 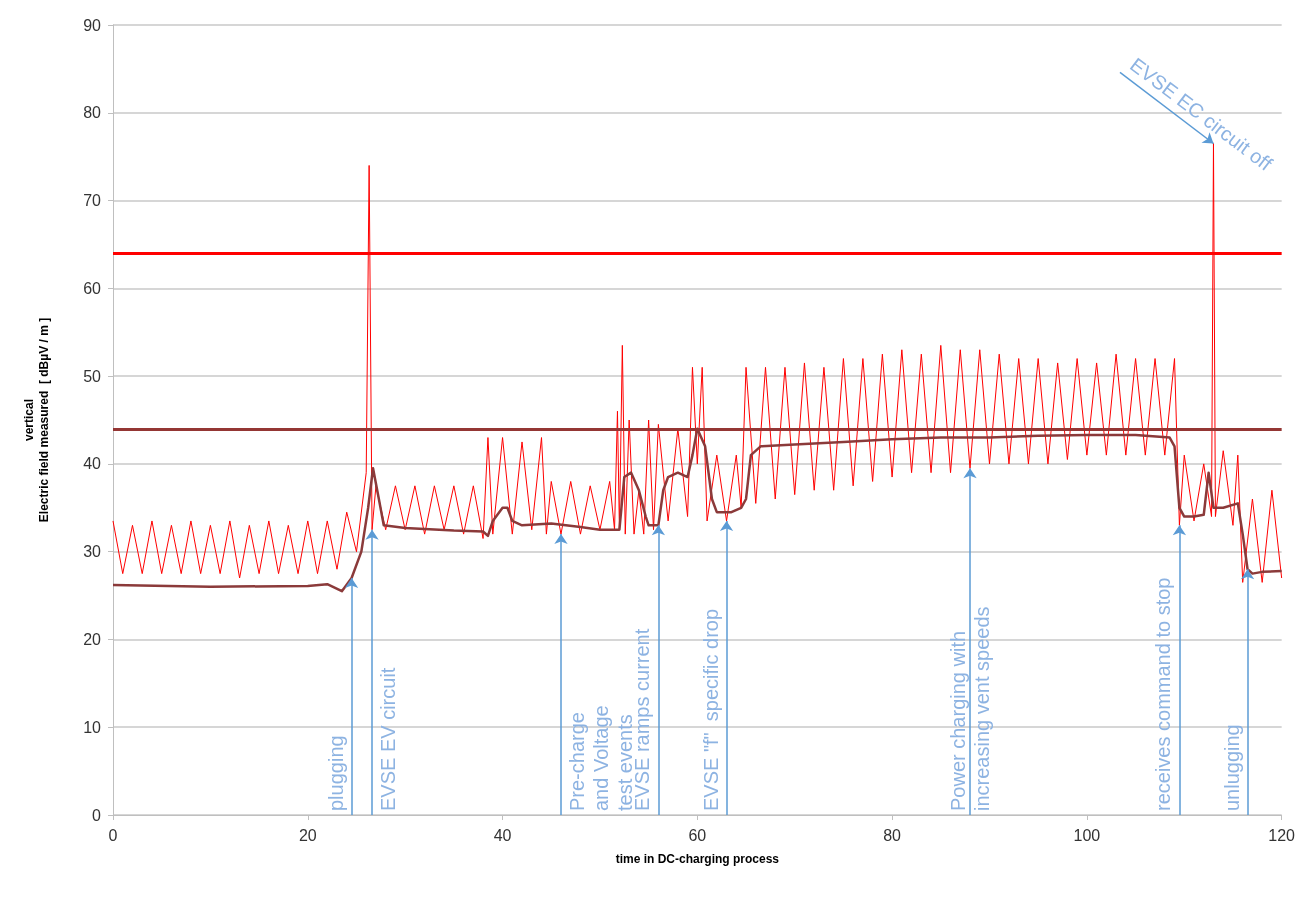 What do you see at coordinates (970, 708) in the screenshot?
I see `annotation: Power charging with increasing vent speeds` at bounding box center [970, 708].